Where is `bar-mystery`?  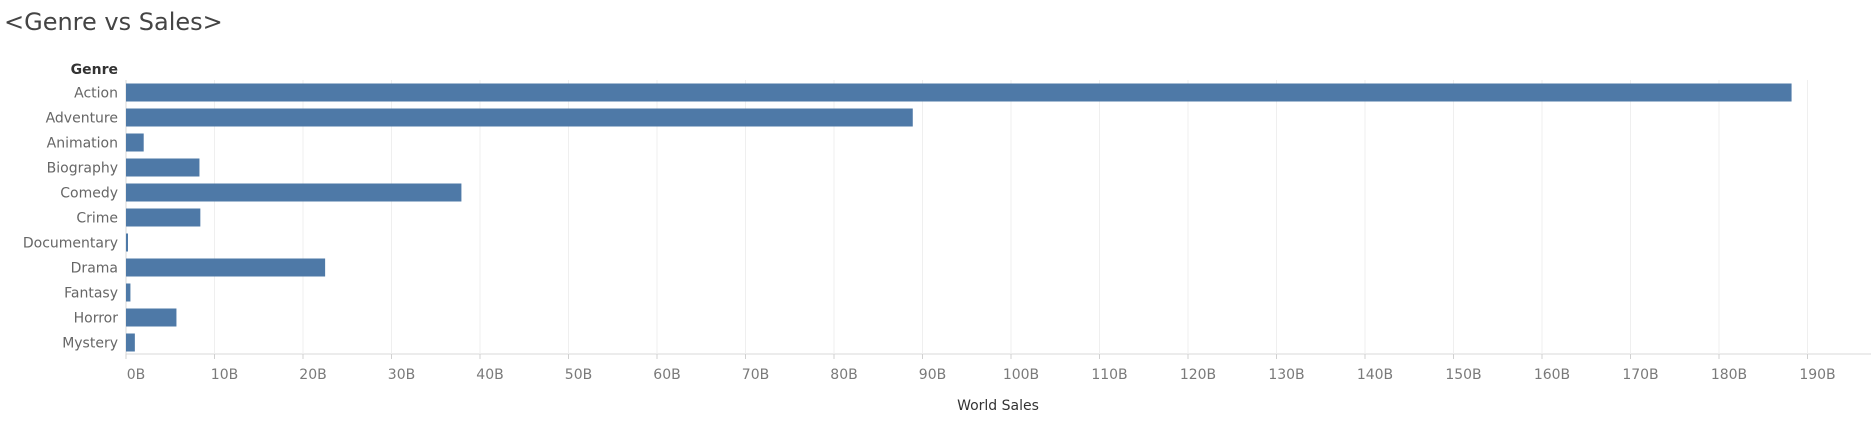 bar-mystery is located at coordinates (130, 342).